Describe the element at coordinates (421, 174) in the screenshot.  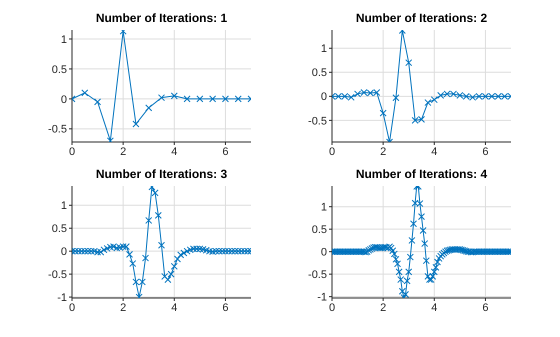
I see `chart-title: Number of Iterations: 4` at that location.